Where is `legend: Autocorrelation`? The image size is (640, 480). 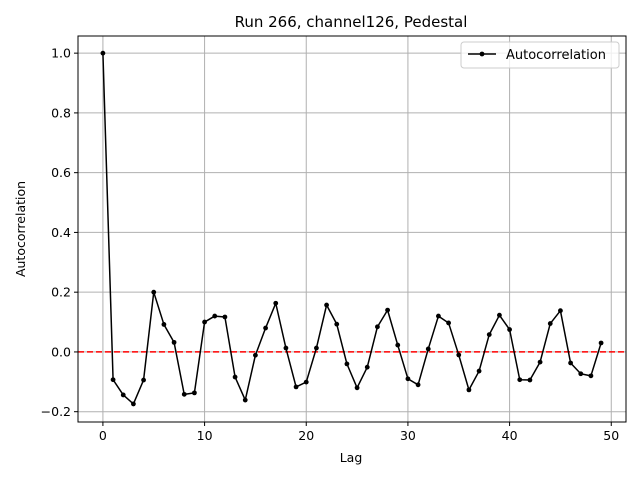 legend: Autocorrelation is located at coordinates (540, 55).